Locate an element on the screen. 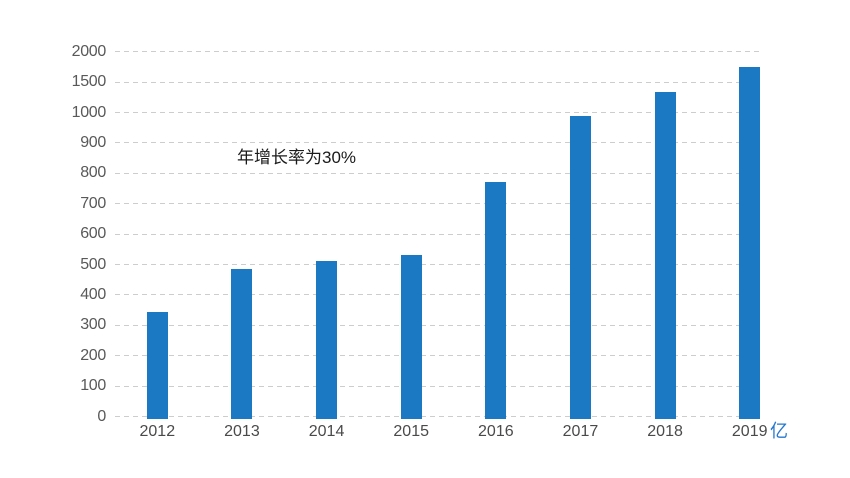 The image size is (850, 478). unit-label: 亿 is located at coordinates (779, 431).